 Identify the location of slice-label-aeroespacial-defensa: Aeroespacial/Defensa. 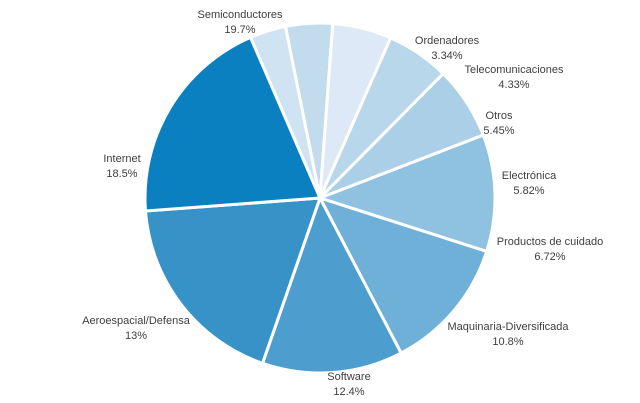
(136, 321).